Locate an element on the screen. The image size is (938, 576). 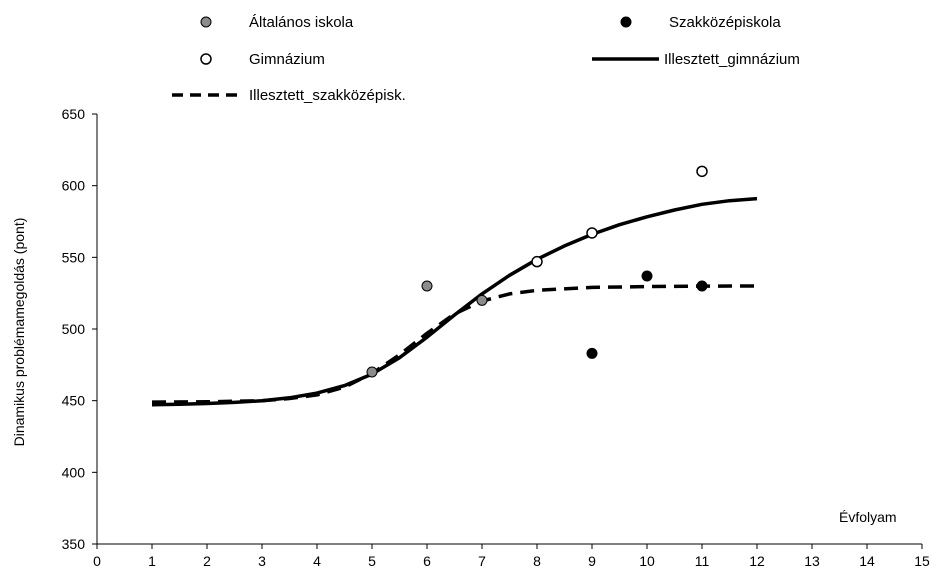
x-tick-label: 0 is located at coordinates (97, 561).